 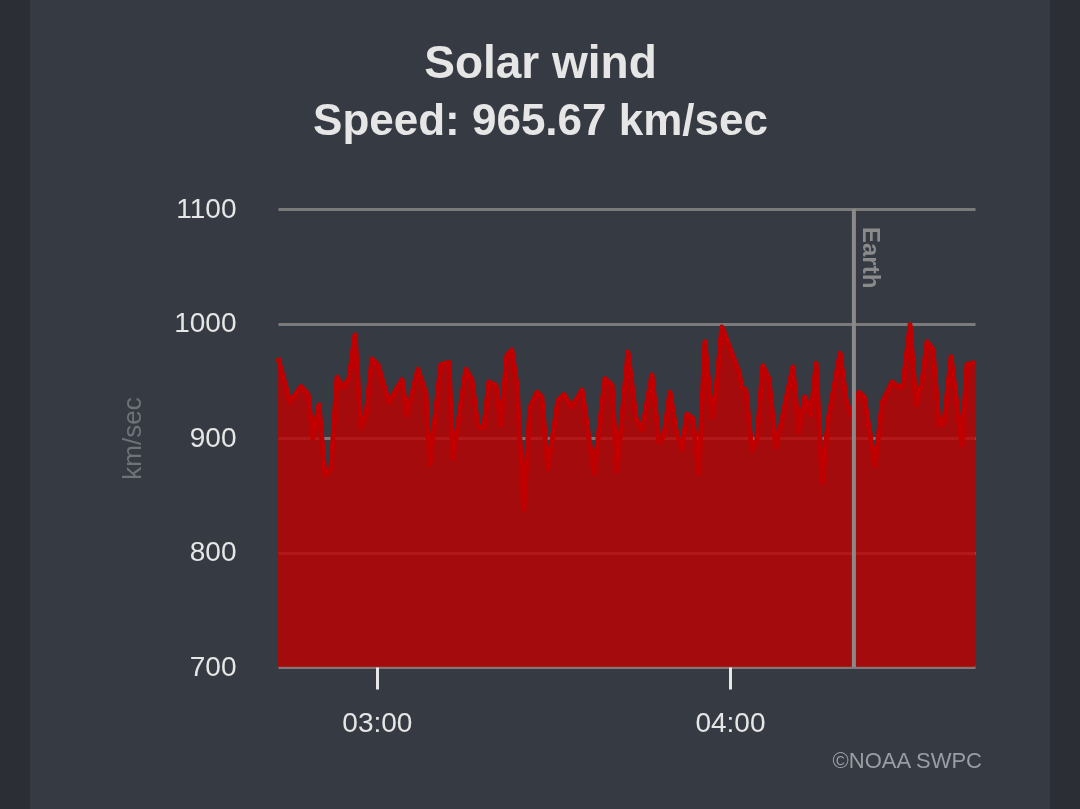 What do you see at coordinates (132, 438) in the screenshot?
I see `y-axis-title: km/sec` at bounding box center [132, 438].